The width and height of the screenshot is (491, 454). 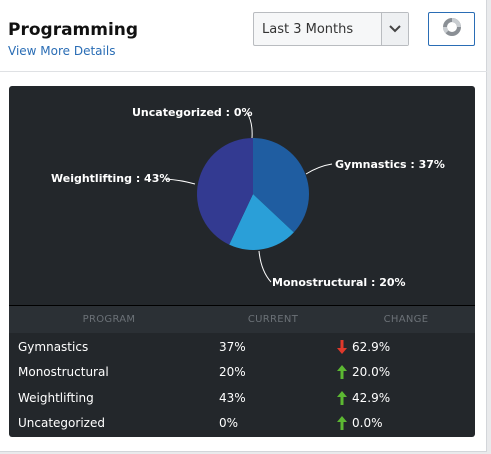 What do you see at coordinates (371, 397) in the screenshot?
I see `change-value: 42.9%` at bounding box center [371, 397].